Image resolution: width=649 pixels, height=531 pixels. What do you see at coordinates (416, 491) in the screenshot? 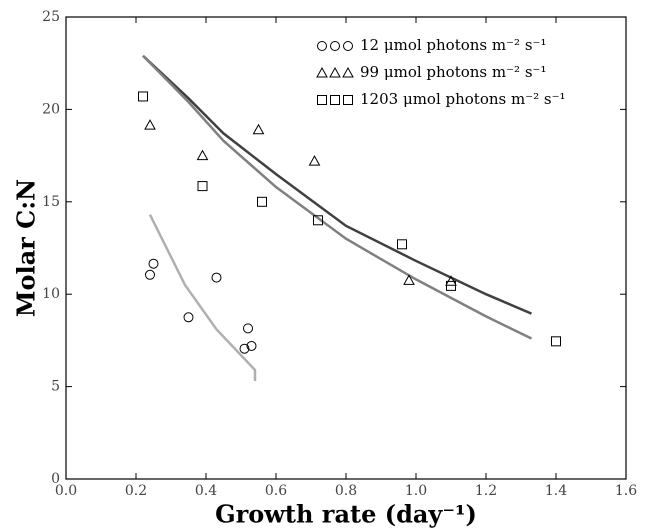
I see `x-tick-label: 1.0` at bounding box center [416, 491].